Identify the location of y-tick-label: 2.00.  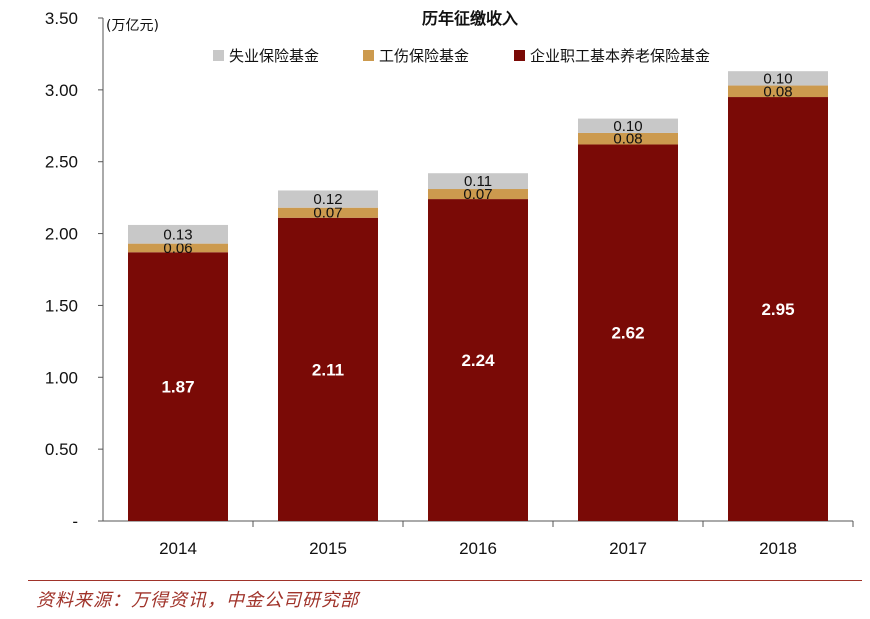
(61, 234).